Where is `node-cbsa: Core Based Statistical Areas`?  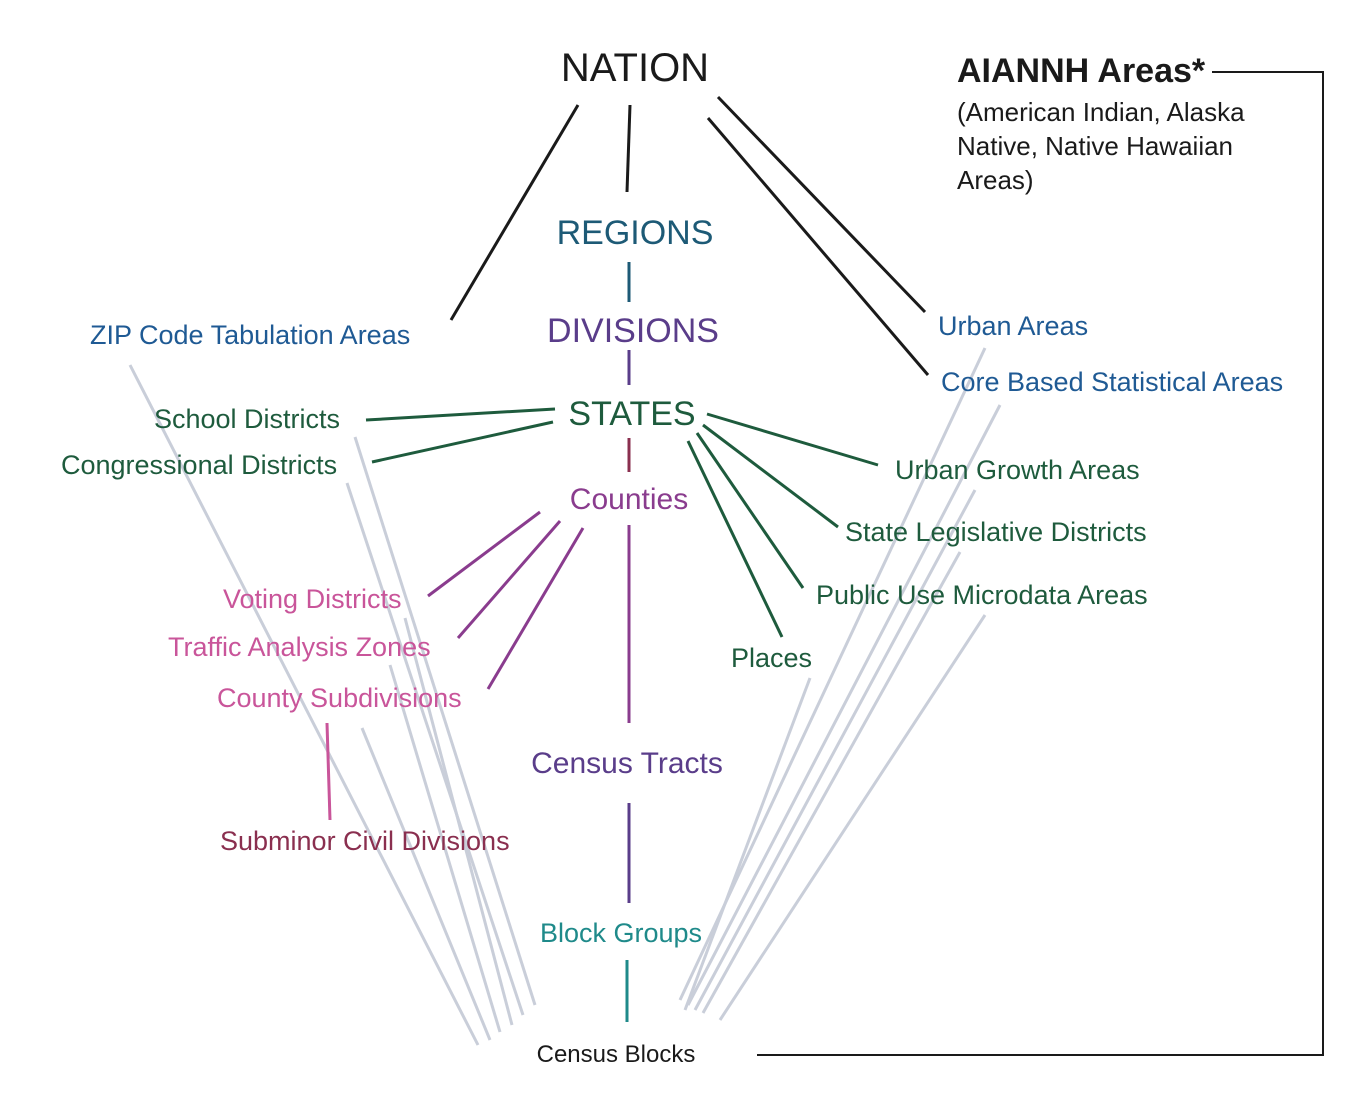 node-cbsa: Core Based Statistical Areas is located at coordinates (1112, 382).